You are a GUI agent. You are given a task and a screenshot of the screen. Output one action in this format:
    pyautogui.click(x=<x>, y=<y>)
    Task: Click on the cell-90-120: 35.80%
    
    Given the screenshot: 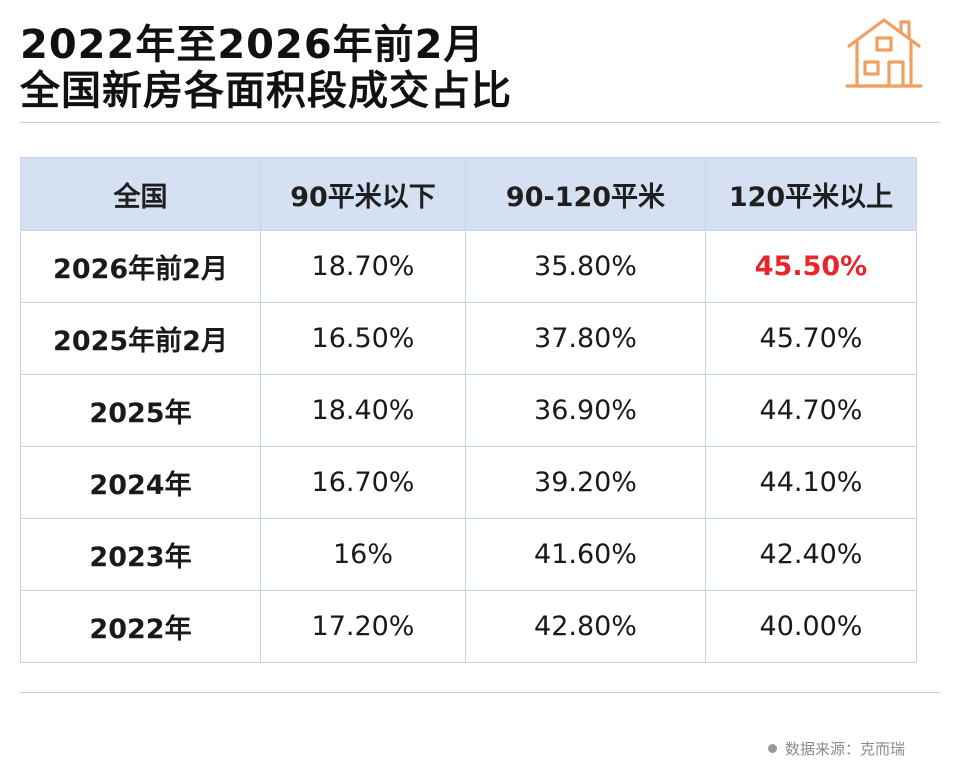 What is the action you would take?
    pyautogui.click(x=585, y=266)
    